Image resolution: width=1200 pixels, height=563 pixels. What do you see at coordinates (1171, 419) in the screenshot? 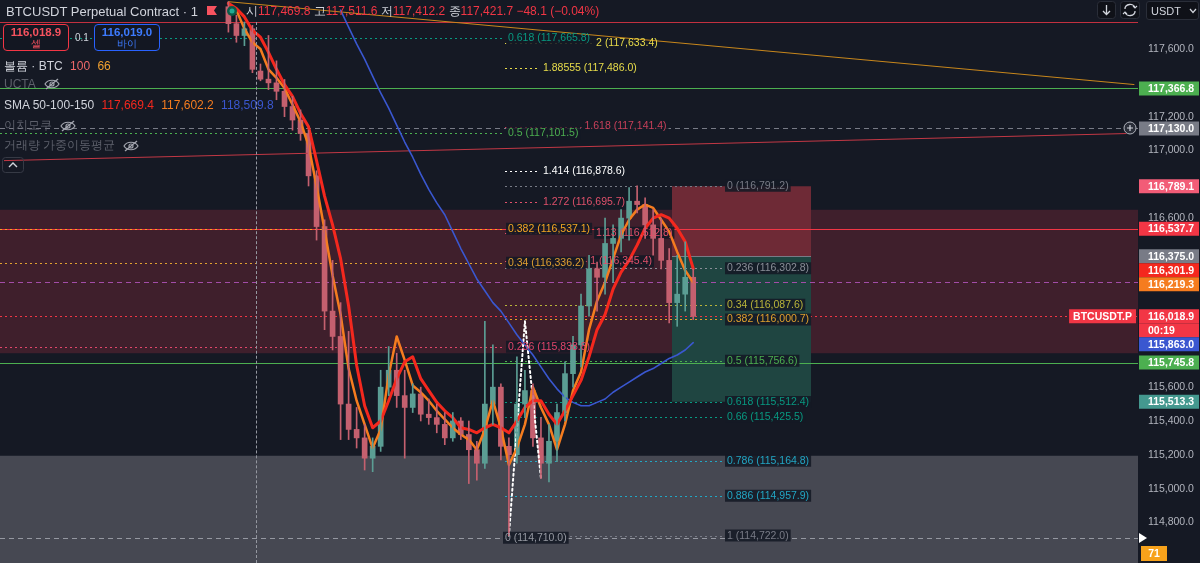
I see `y-tick-label: 115,400.0` at bounding box center [1171, 419].